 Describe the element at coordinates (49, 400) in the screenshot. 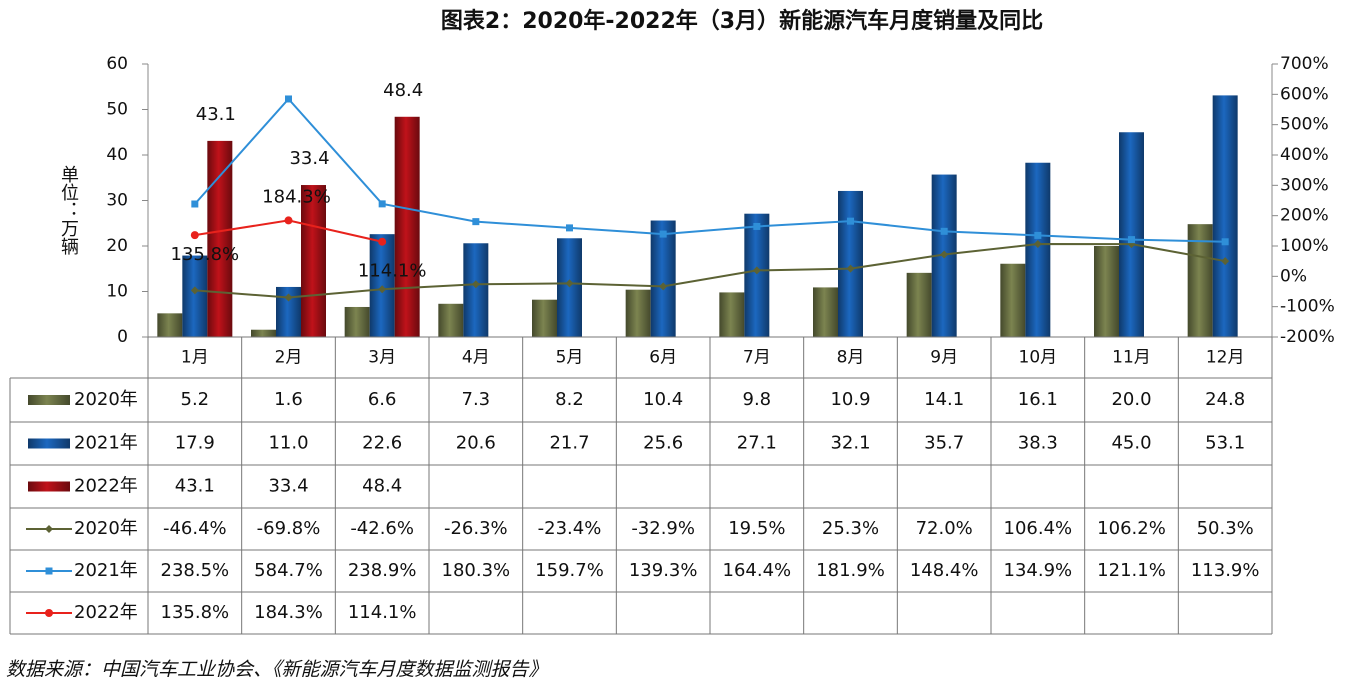

I see `legend-icon` at that location.